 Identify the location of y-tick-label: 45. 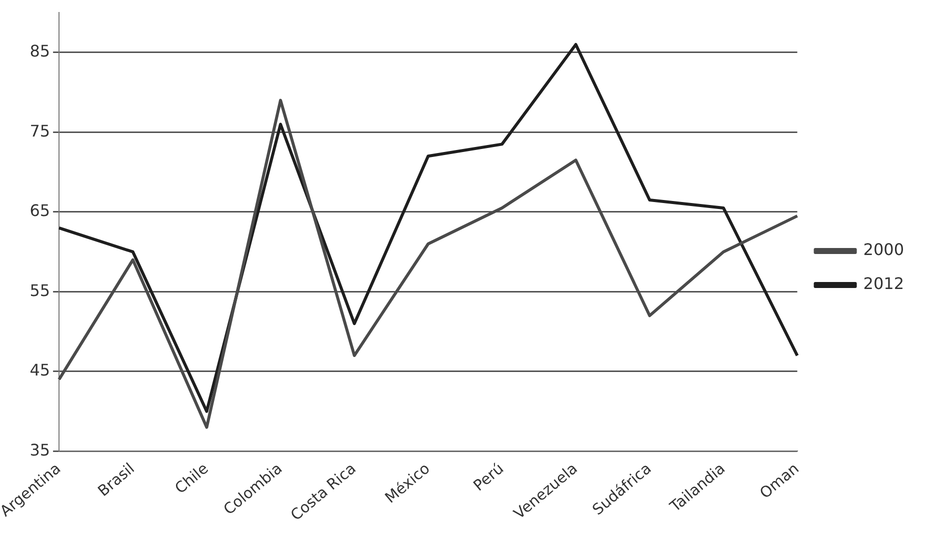
(40, 370).